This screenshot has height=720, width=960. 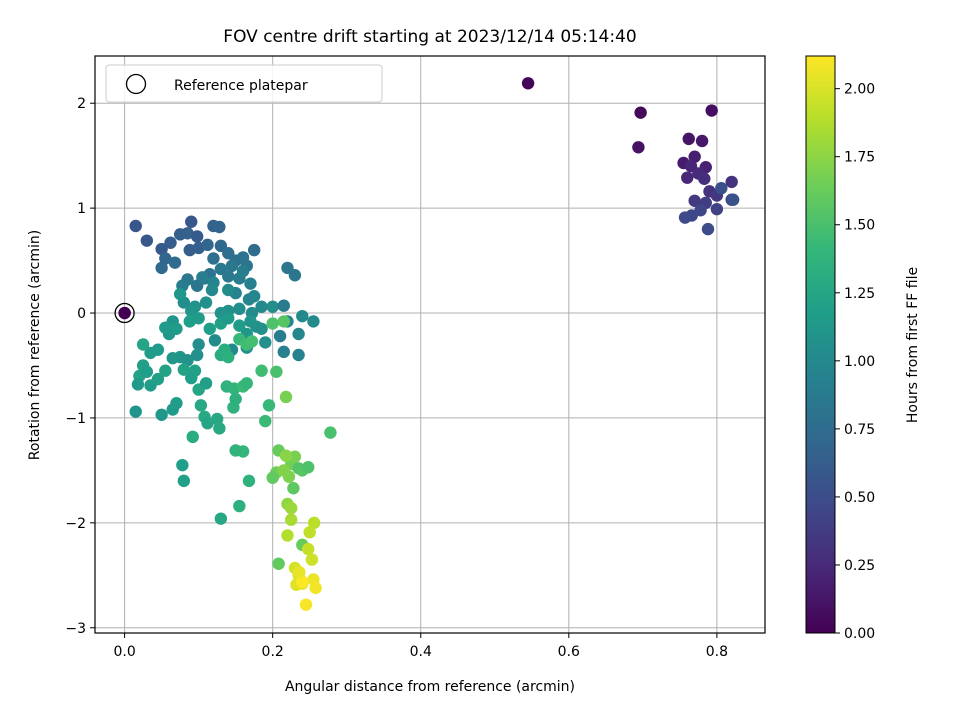 I want to click on x-tick-label: 0.4, so click(x=421, y=652).